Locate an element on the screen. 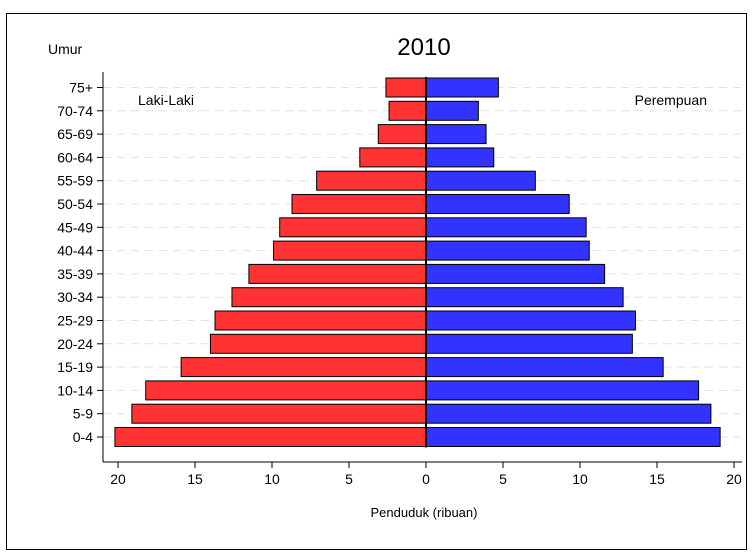  y-tick-label: 65-69 is located at coordinates (75, 134).